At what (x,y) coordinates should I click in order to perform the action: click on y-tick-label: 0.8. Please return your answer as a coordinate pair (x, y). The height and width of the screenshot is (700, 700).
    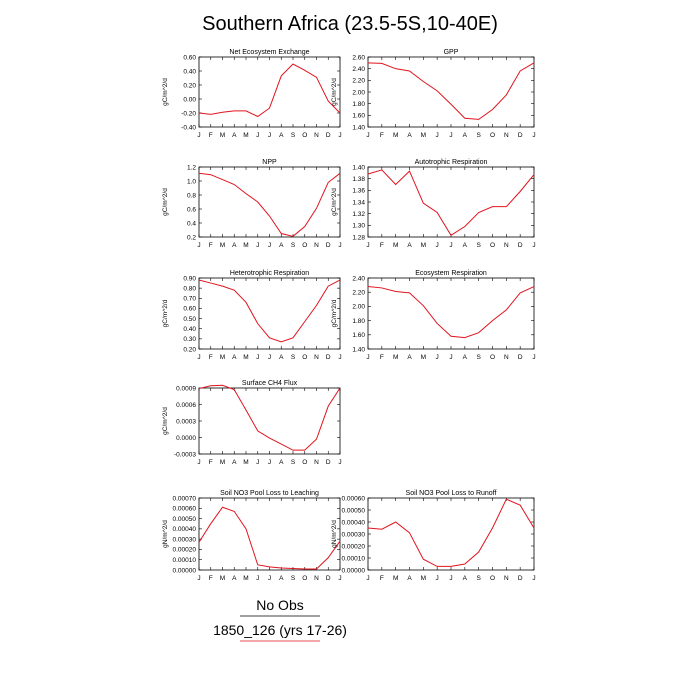
    Looking at the image, I should click on (191, 195).